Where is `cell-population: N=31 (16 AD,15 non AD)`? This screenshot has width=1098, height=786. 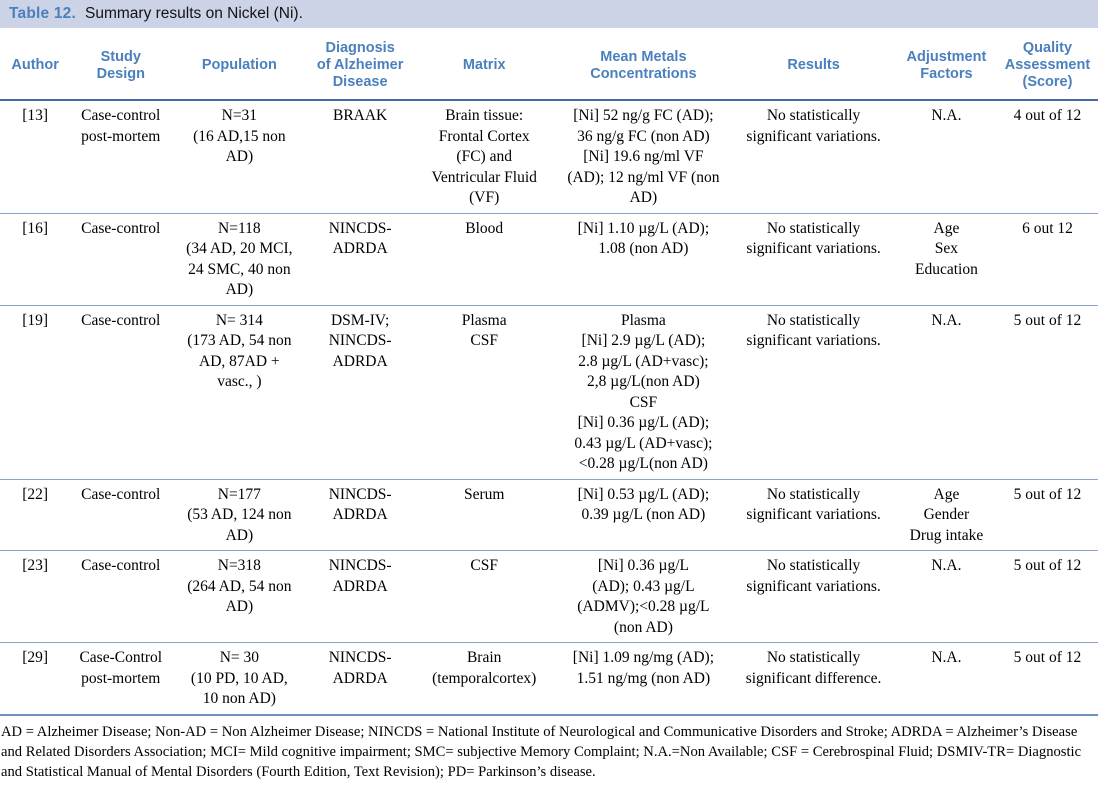 cell-population: N=31 (16 AD,15 non AD) is located at coordinates (239, 157).